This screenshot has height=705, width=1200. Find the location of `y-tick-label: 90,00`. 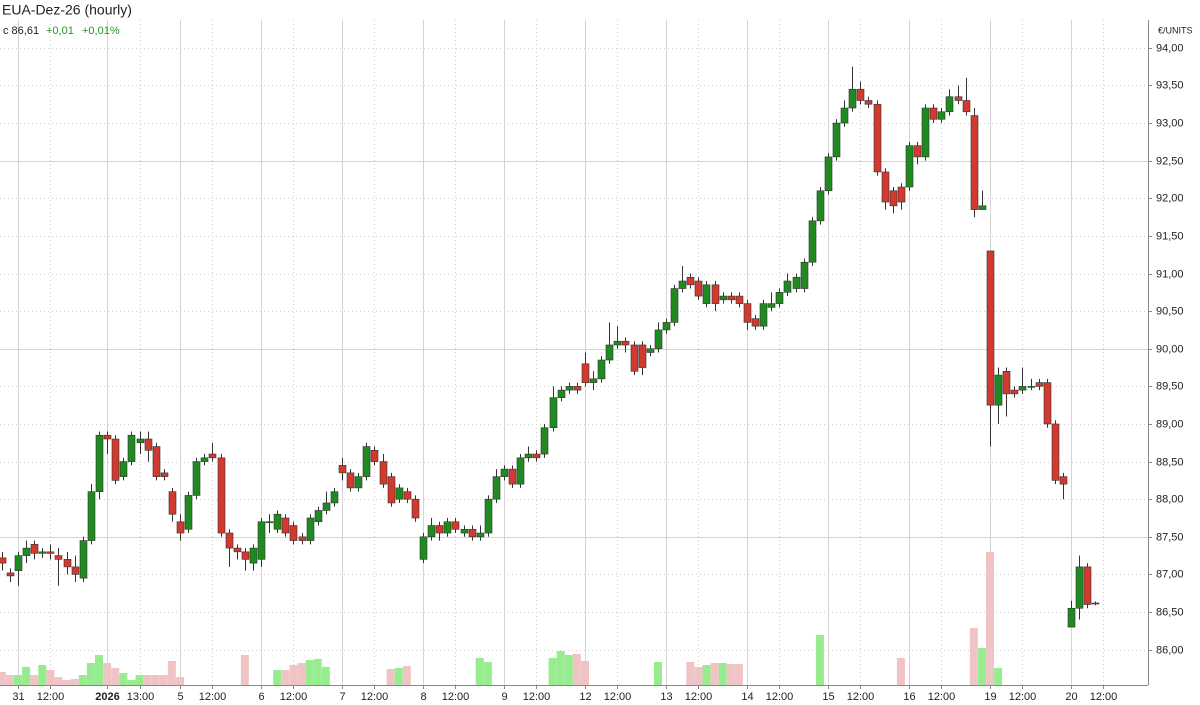

y-tick-label: 90,00 is located at coordinates (1170, 349).